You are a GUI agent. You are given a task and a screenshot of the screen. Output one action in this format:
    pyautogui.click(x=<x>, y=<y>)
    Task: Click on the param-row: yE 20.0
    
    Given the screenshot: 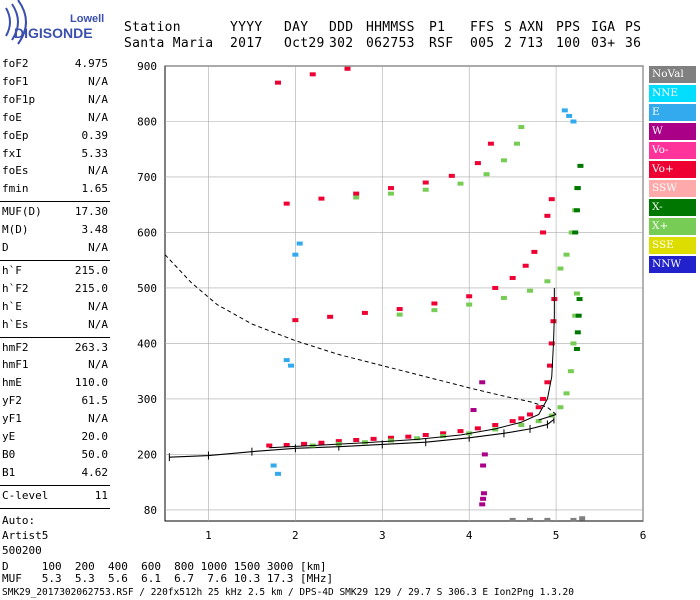 What is the action you would take?
    pyautogui.click(x=55, y=439)
    